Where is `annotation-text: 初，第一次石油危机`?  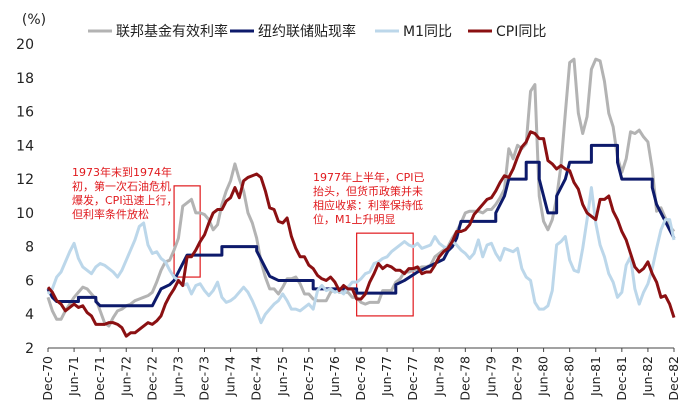
annotation-text: 初，第一次石油危机 is located at coordinates (121, 186).